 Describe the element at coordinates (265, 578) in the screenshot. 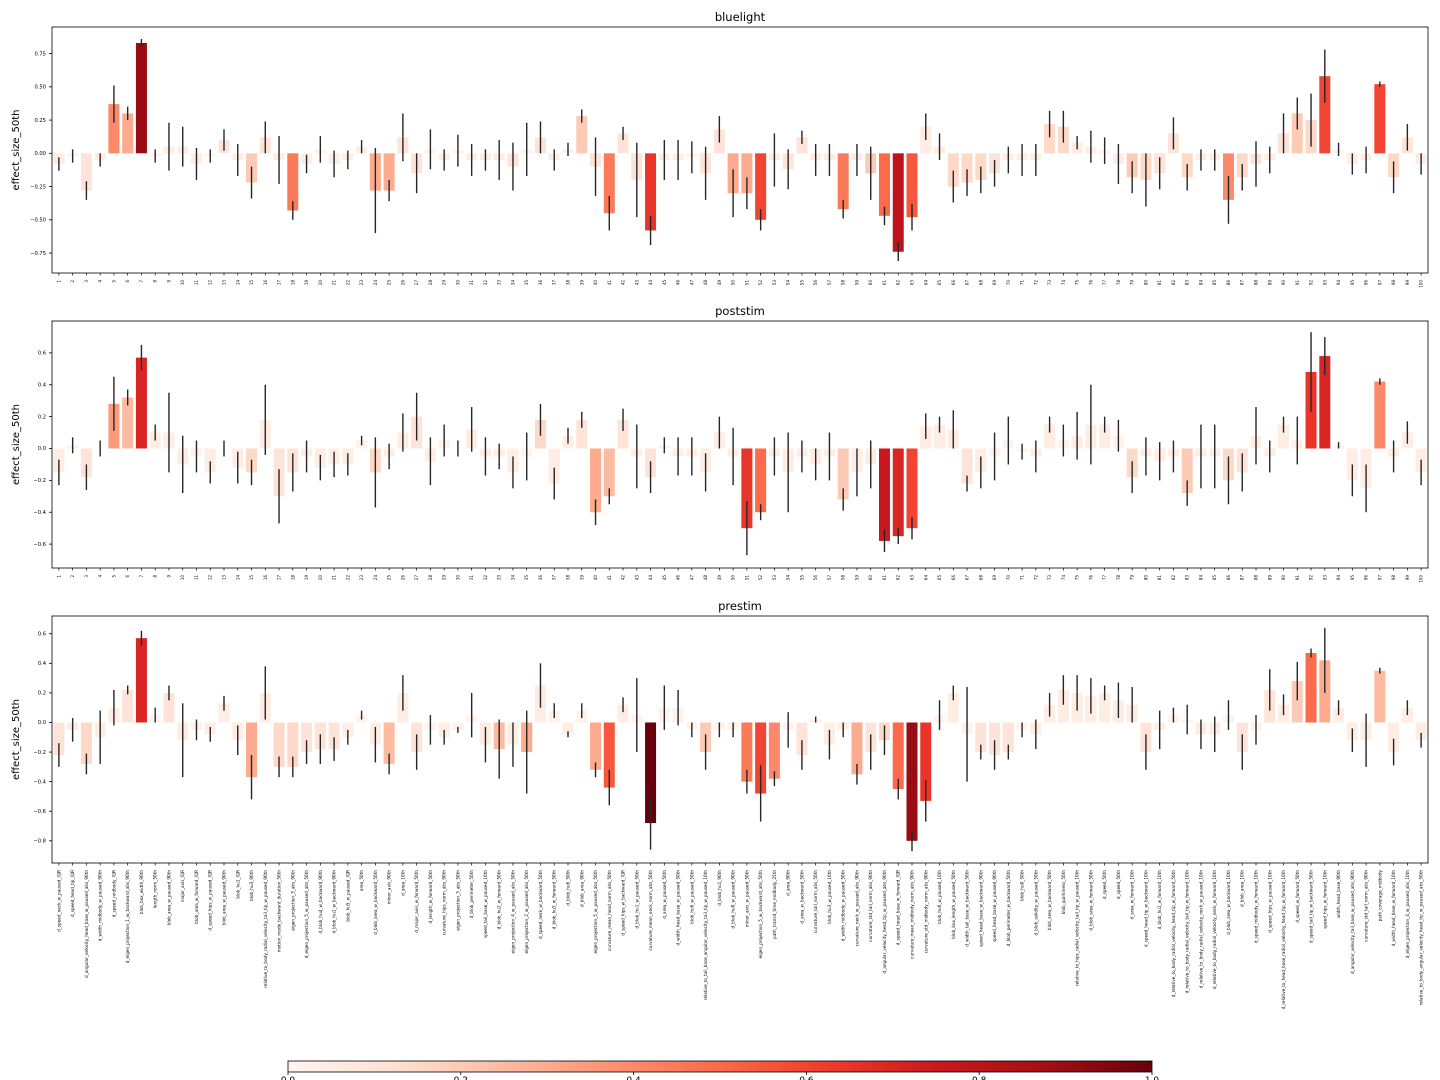

I see `x-tick-label: 16` at that location.